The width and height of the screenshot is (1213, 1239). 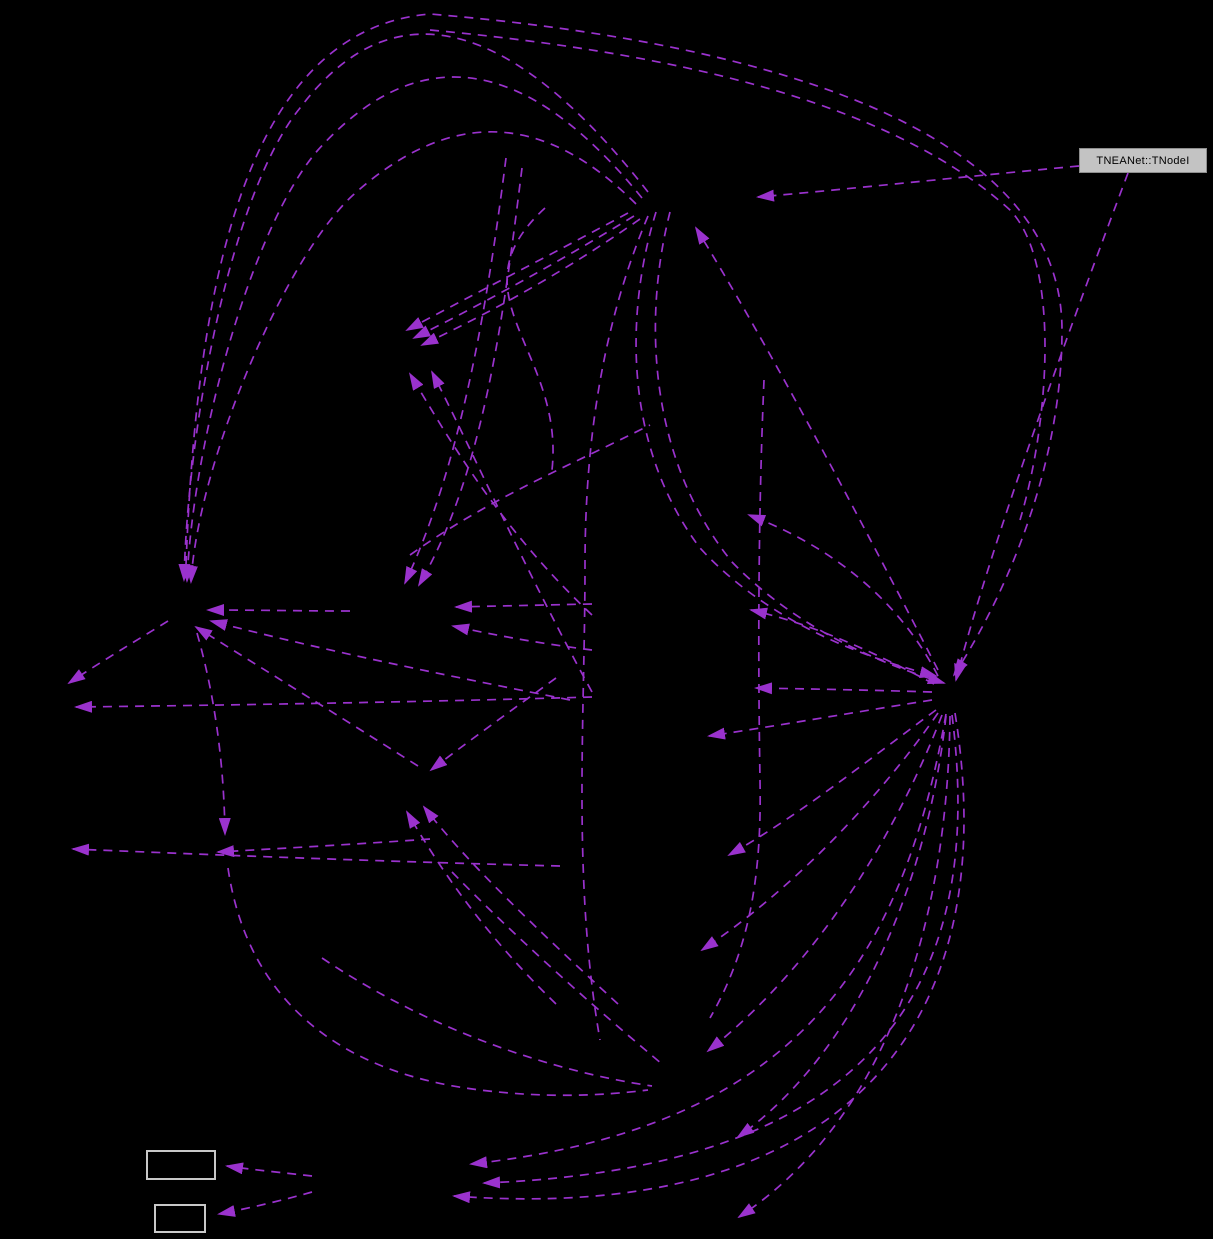 I want to click on edge-web-s1, so click(x=530, y=339).